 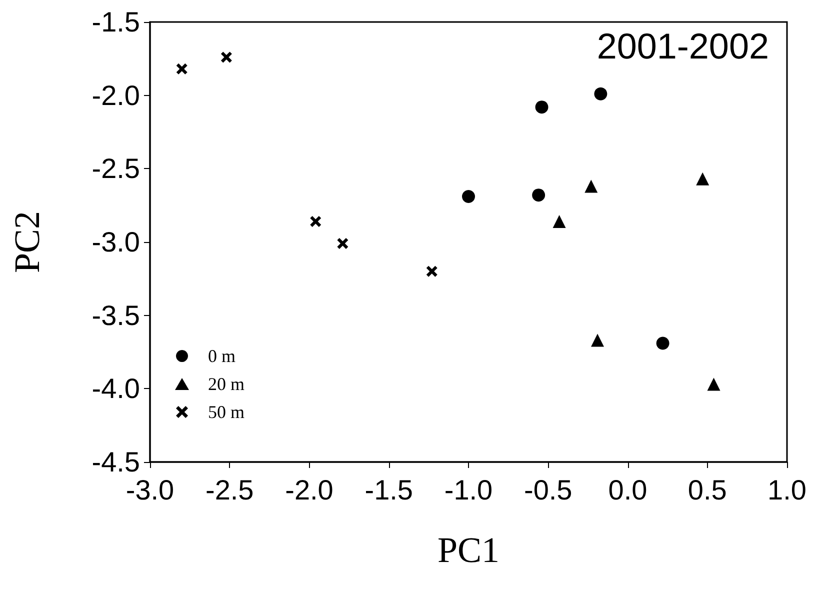 What do you see at coordinates (230, 490) in the screenshot?
I see `x-tick-label: -2.5` at bounding box center [230, 490].